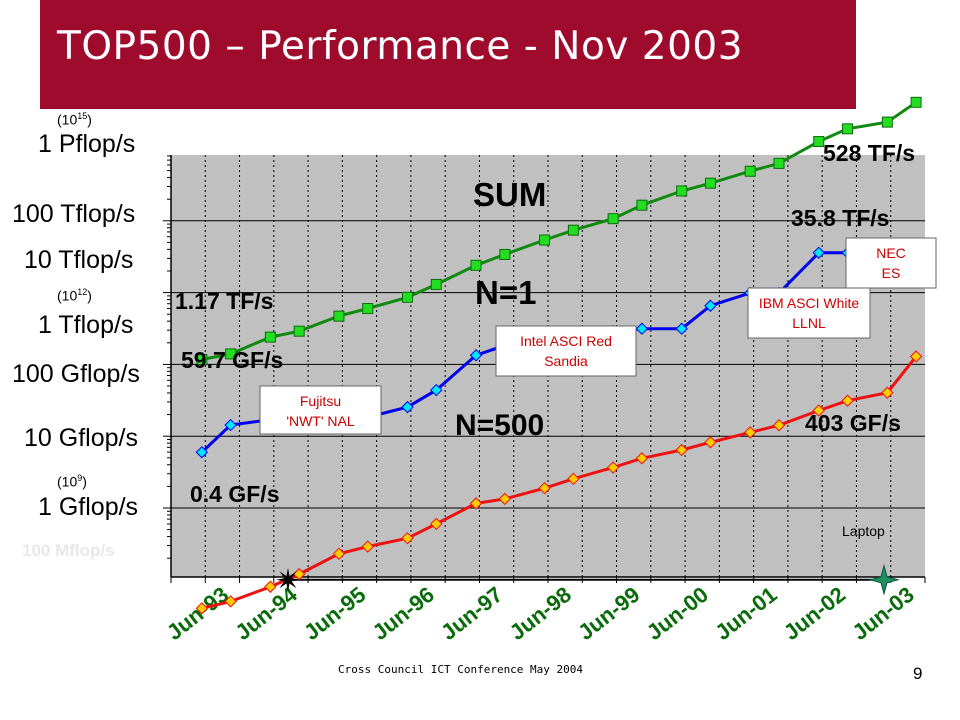  I want to click on x-tick-label: Jun-99, so click(608, 613).